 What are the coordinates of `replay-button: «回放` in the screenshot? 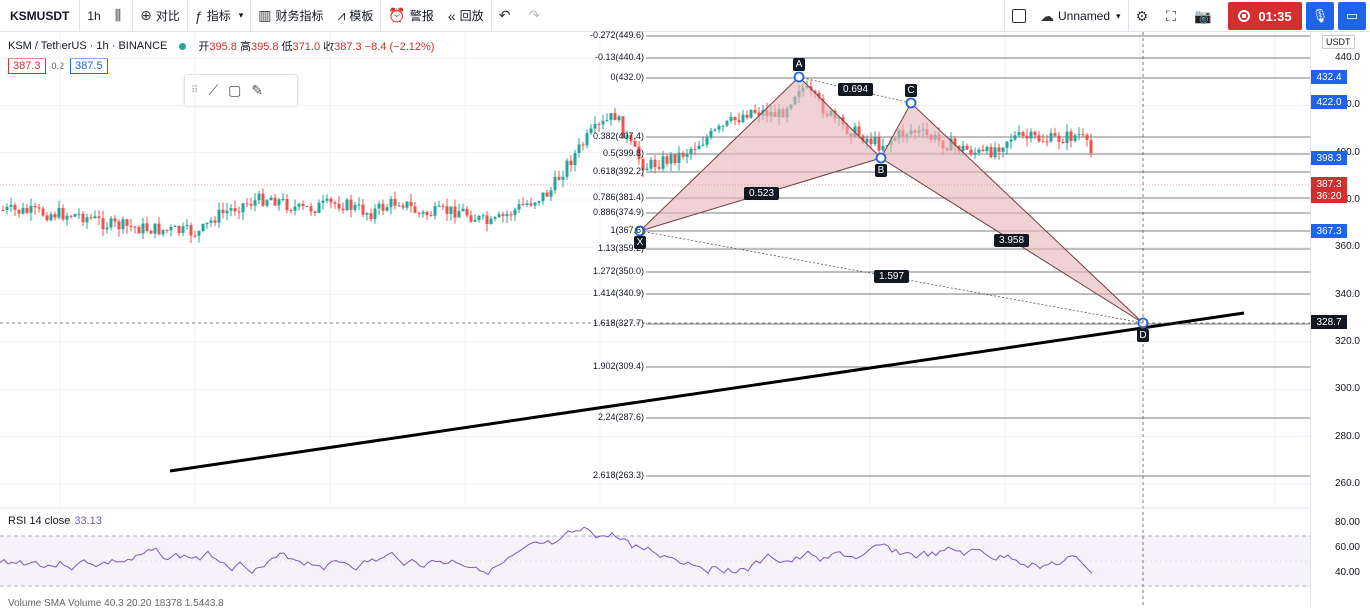 It's located at (466, 16).